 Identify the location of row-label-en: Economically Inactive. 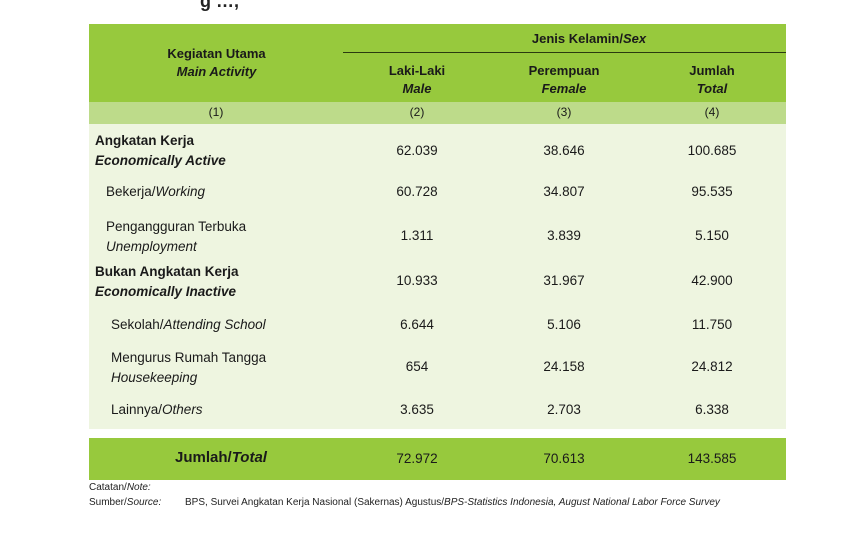
(166, 291).